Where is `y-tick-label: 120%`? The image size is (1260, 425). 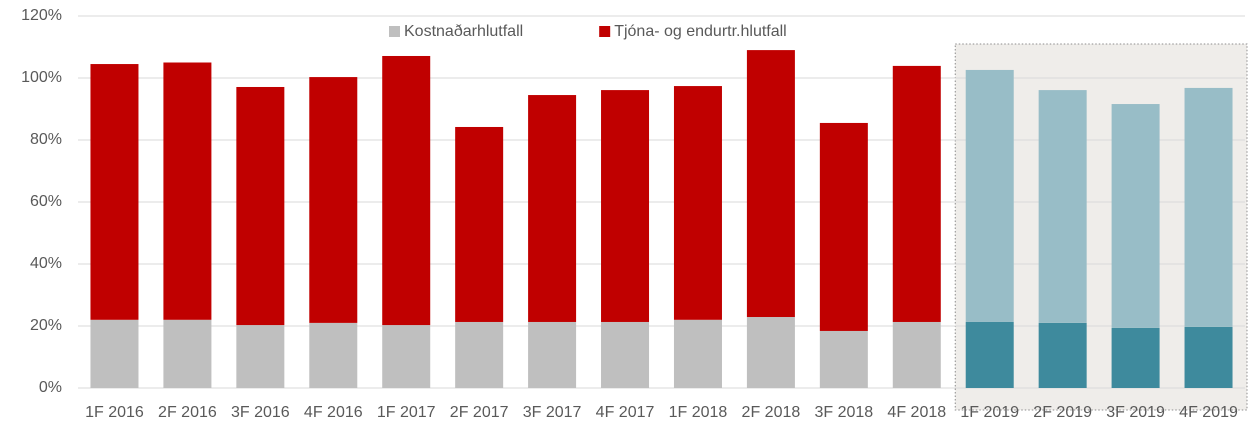 y-tick-label: 120% is located at coordinates (41, 15).